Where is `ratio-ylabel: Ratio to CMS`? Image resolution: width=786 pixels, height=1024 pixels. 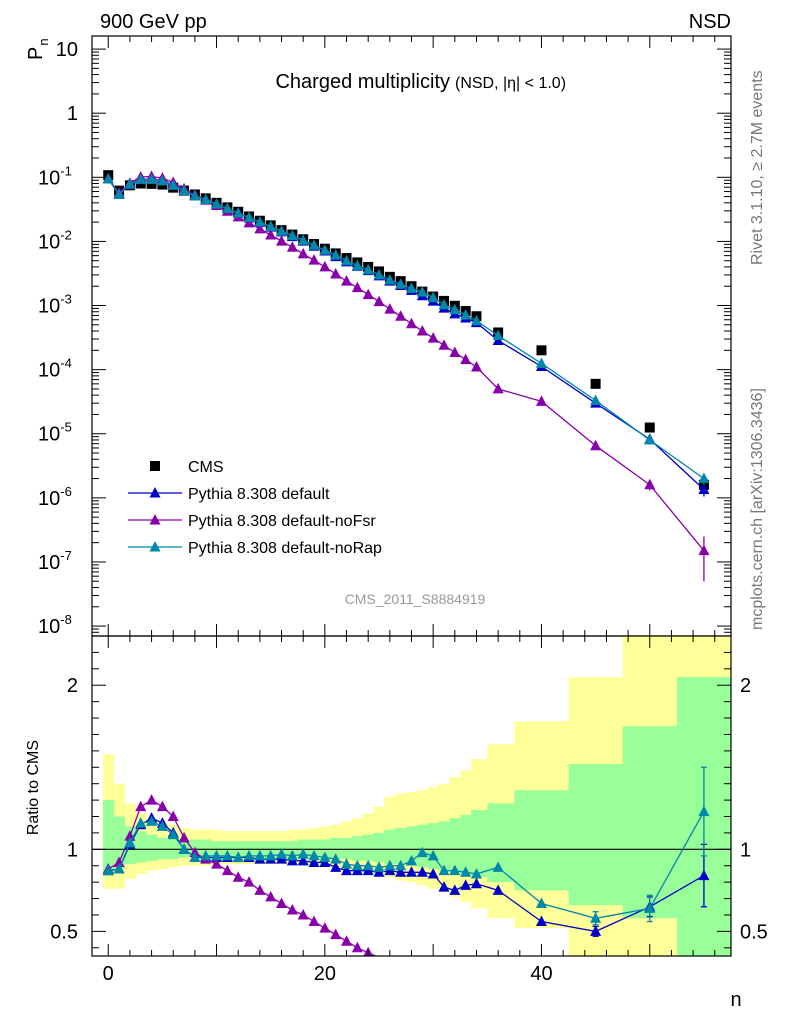
ratio-ylabel: Ratio to CMS is located at coordinates (33, 787).